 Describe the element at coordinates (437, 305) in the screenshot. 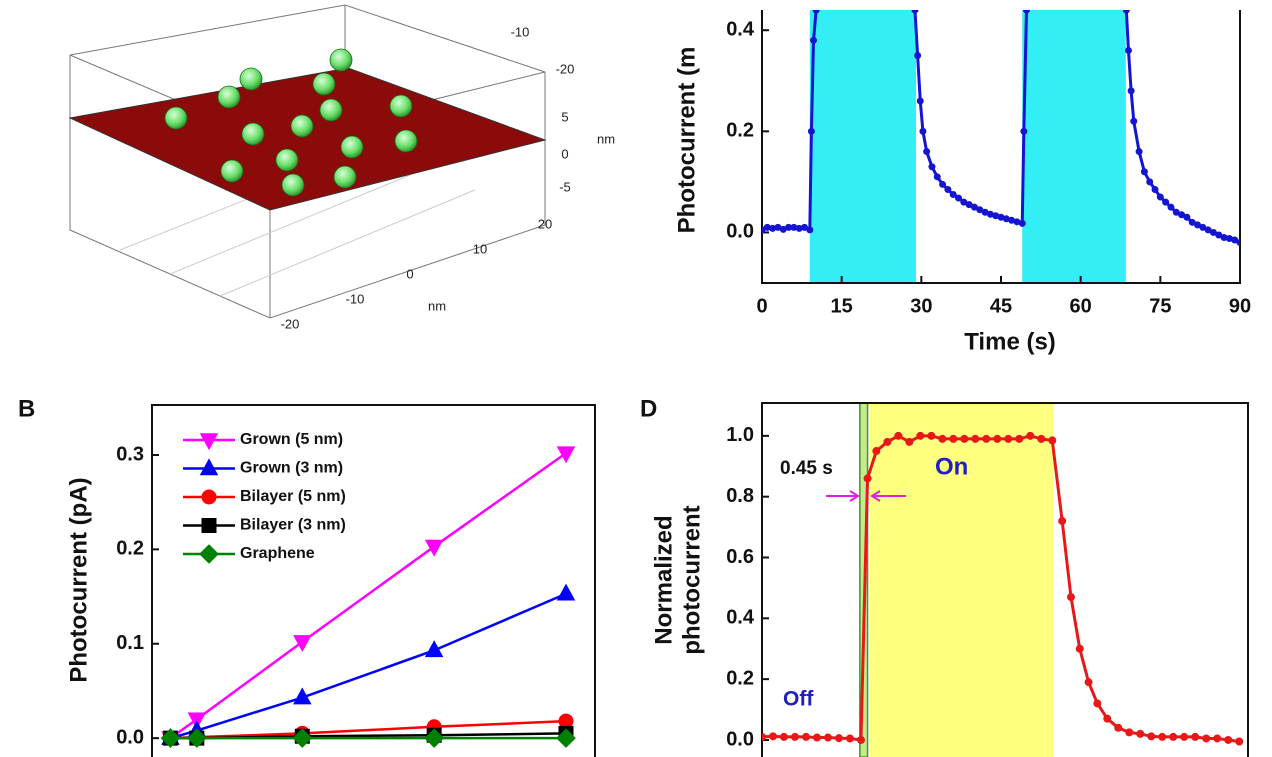

I see `x-axis-label: nm` at that location.